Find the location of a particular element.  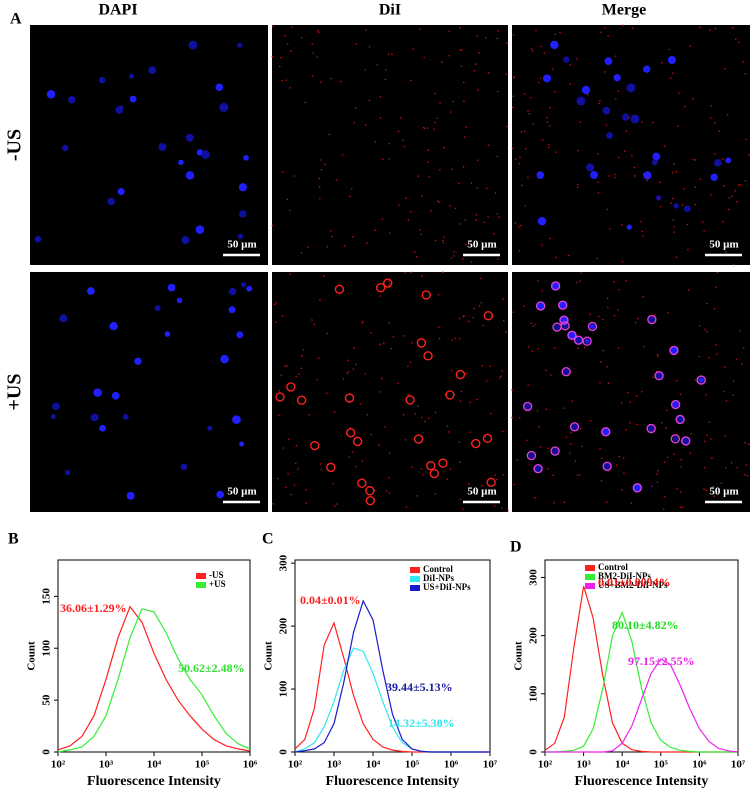

micrograph: 50 µm is located at coordinates (149, 145).